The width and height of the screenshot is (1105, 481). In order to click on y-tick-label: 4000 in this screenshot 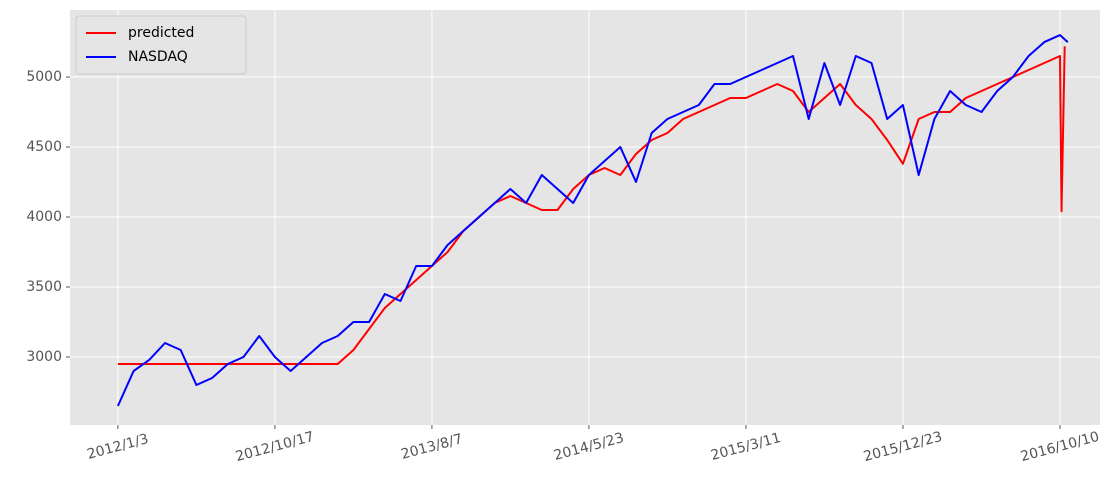, I will do `click(44, 217)`.